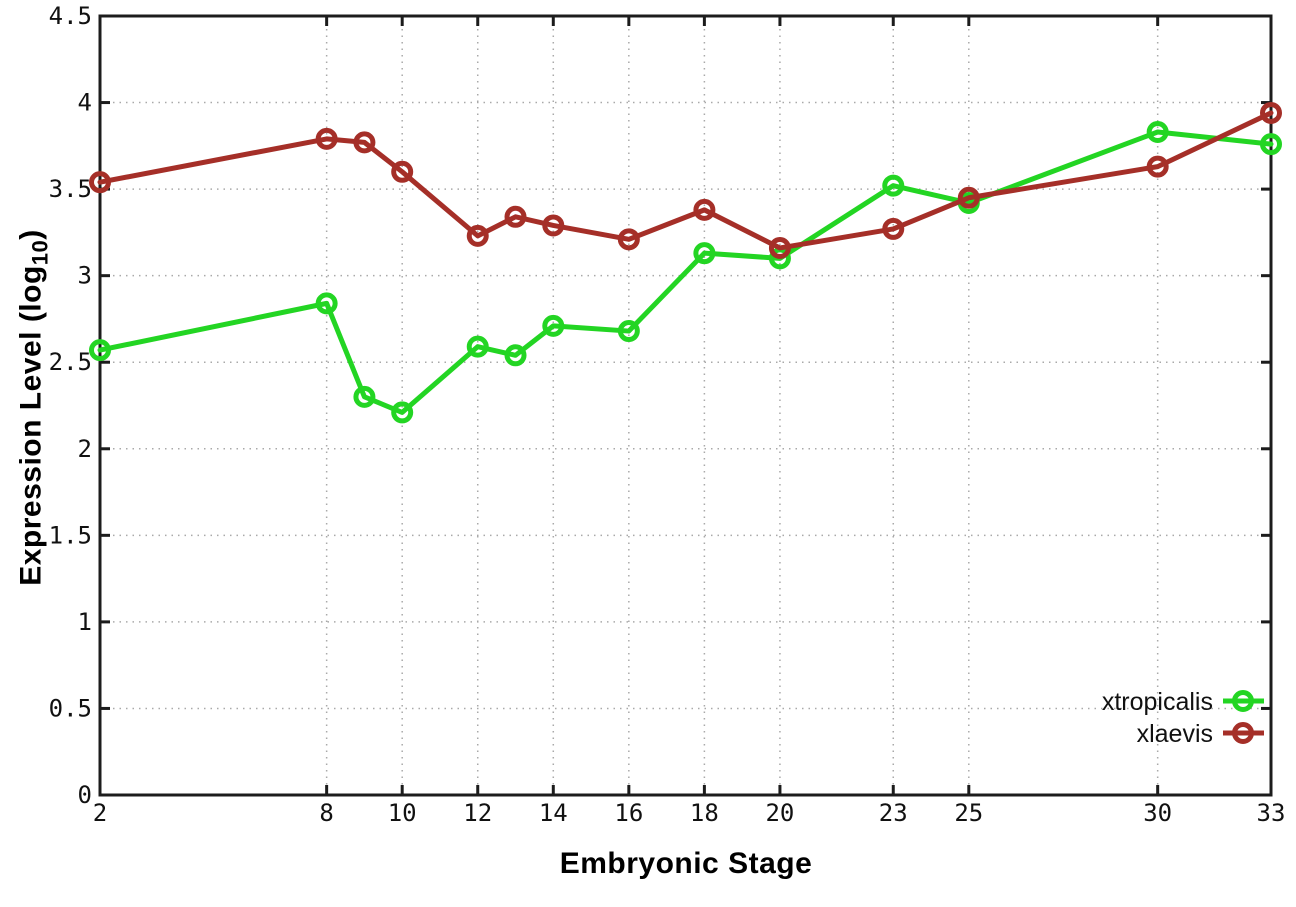 The width and height of the screenshot is (1296, 907). Describe the element at coordinates (628, 813) in the screenshot. I see `x-tick-label: 16` at that location.